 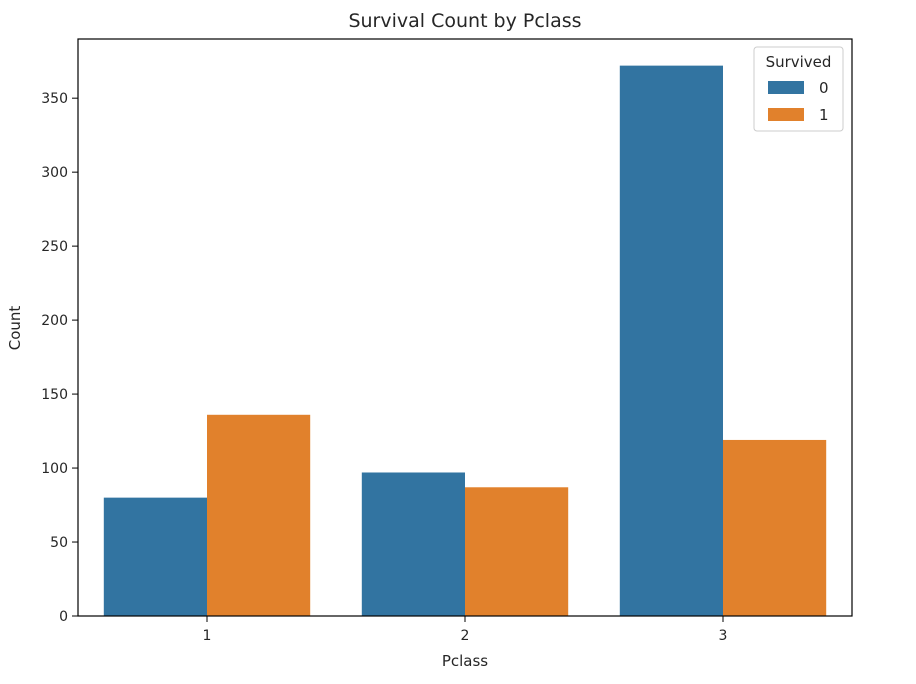 What do you see at coordinates (723, 636) in the screenshot?
I see `x-tick-label: 3` at bounding box center [723, 636].